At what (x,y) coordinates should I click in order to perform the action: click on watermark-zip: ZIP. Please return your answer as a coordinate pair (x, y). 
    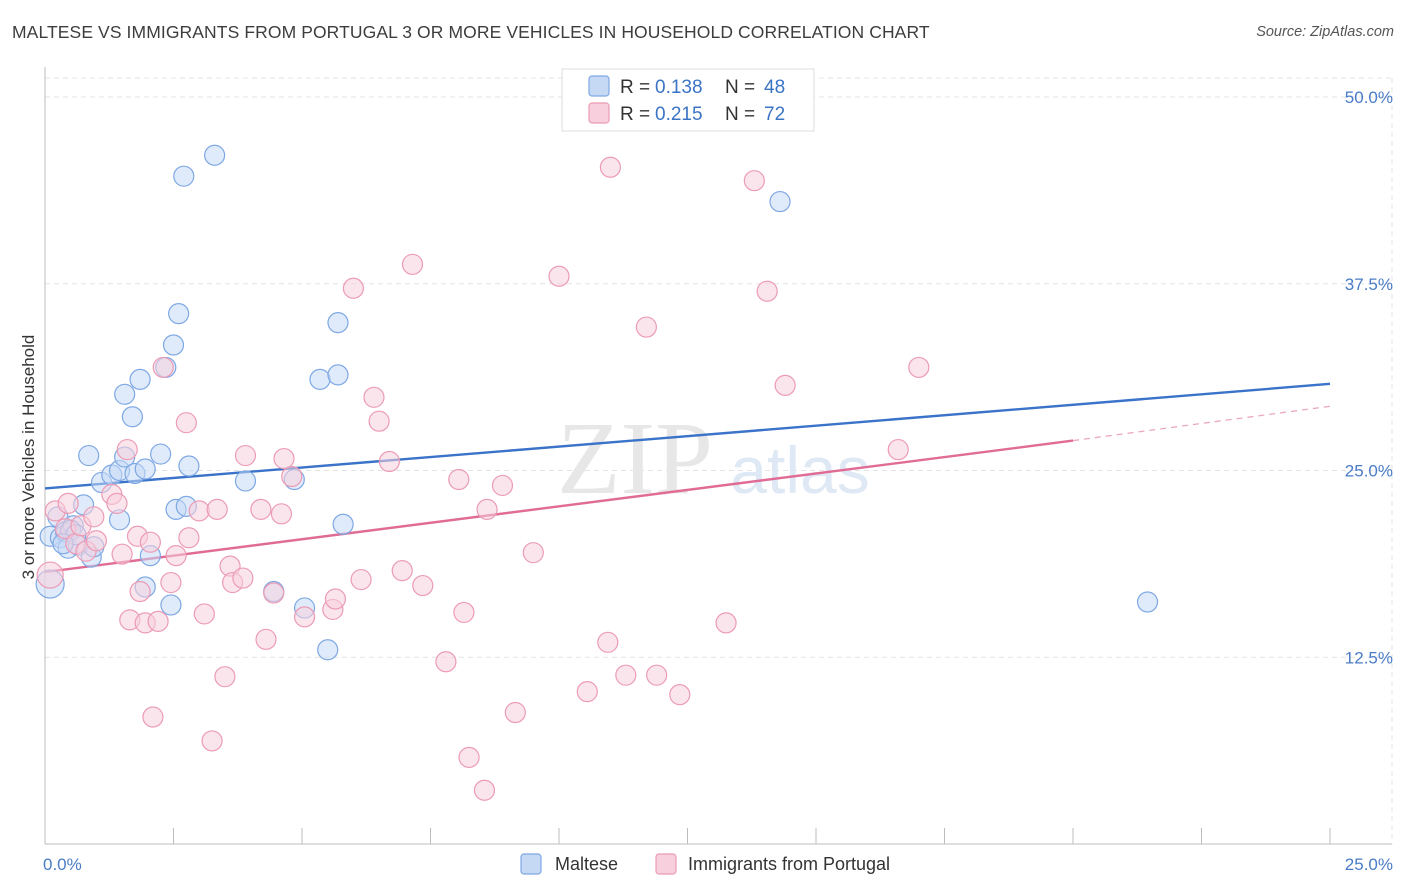
    Looking at the image, I should click on (635, 458).